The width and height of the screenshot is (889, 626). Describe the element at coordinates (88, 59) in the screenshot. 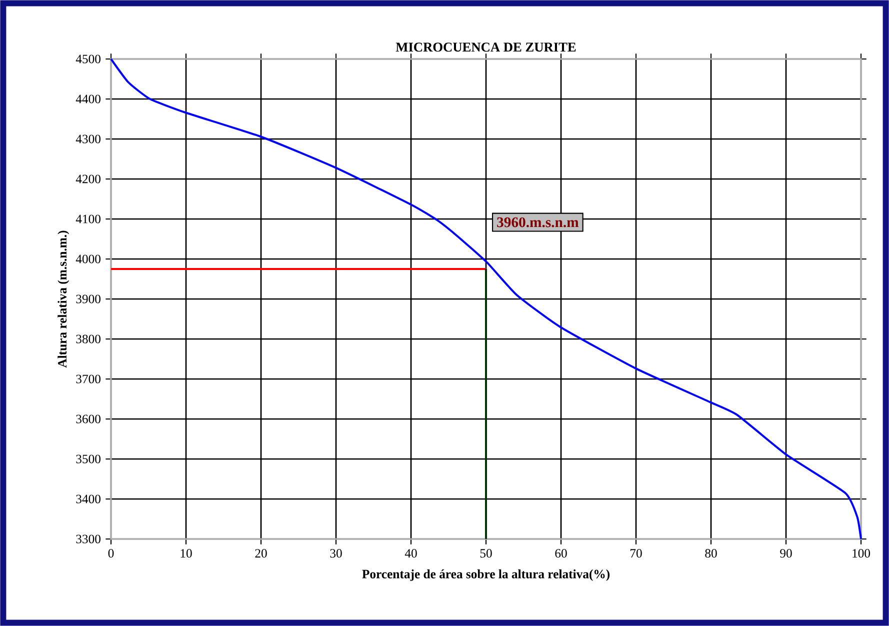

I see `y-tick-label: 4500` at that location.